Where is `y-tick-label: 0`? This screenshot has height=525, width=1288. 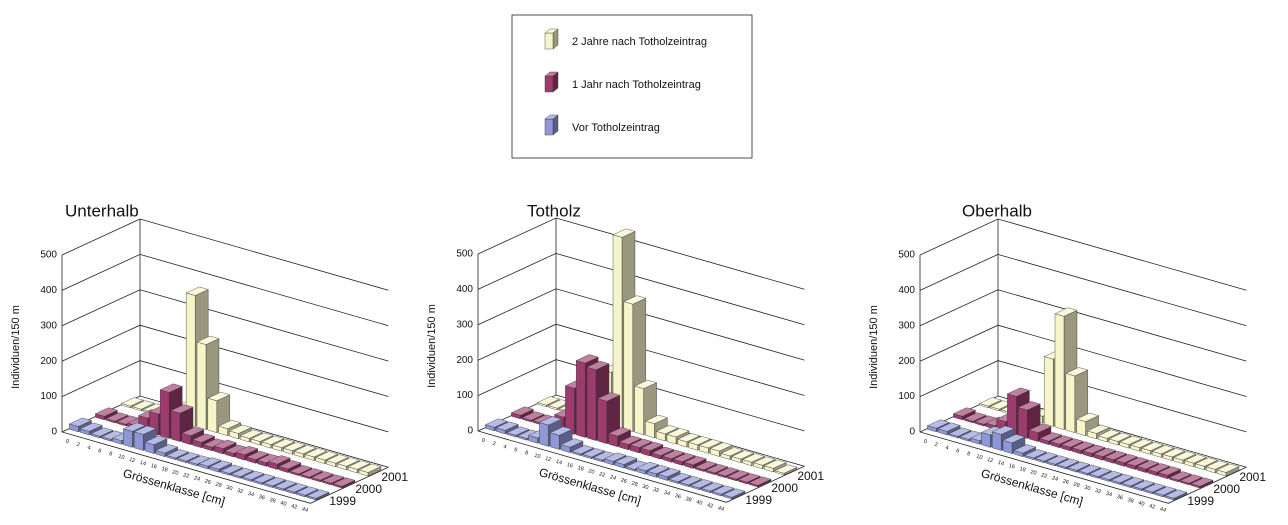 y-tick-label: 0 is located at coordinates (54, 432).